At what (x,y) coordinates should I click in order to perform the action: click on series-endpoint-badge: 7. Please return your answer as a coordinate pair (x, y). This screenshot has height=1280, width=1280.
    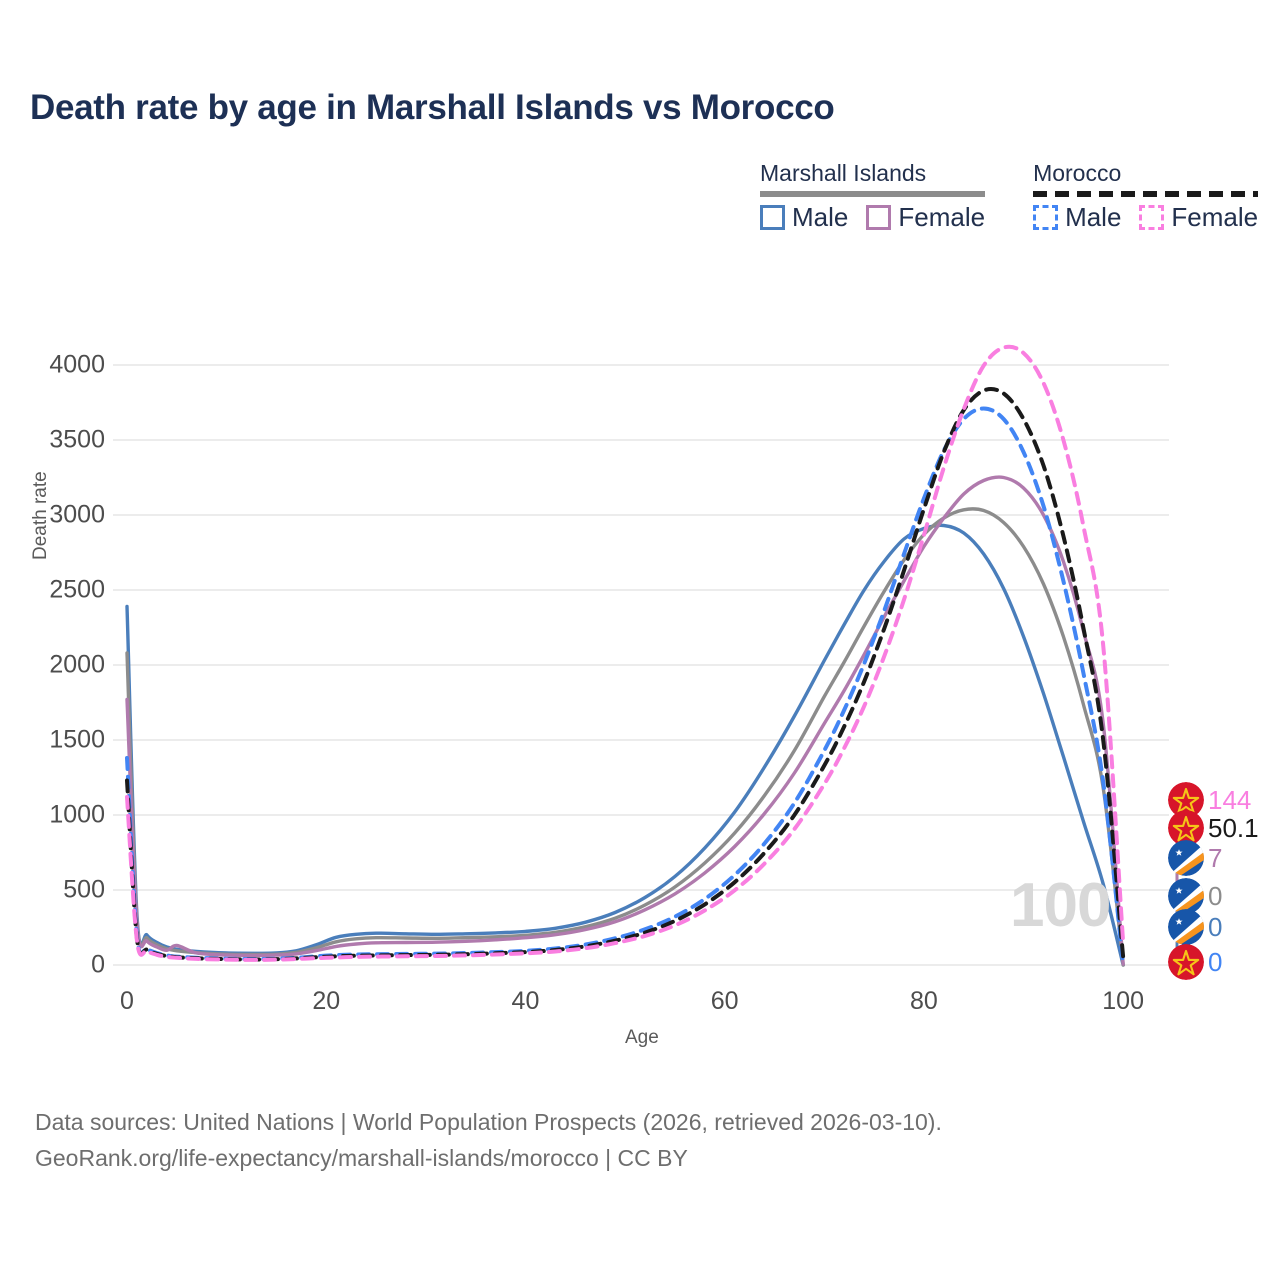
    Looking at the image, I should click on (1195, 858).